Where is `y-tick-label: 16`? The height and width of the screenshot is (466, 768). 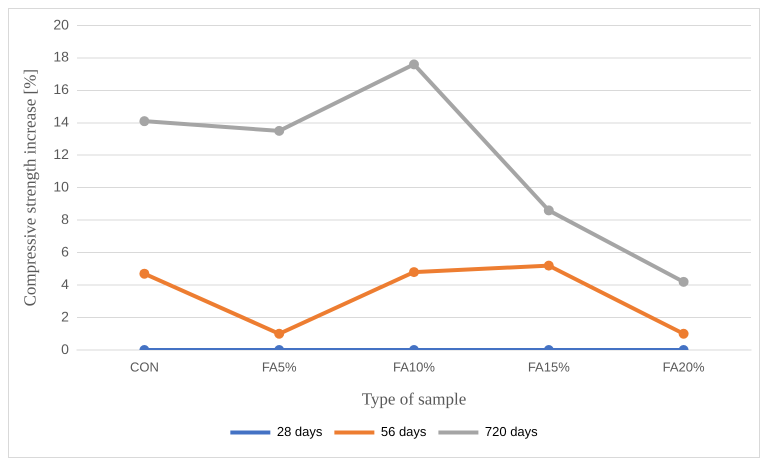 y-tick-label: 16 is located at coordinates (61, 89).